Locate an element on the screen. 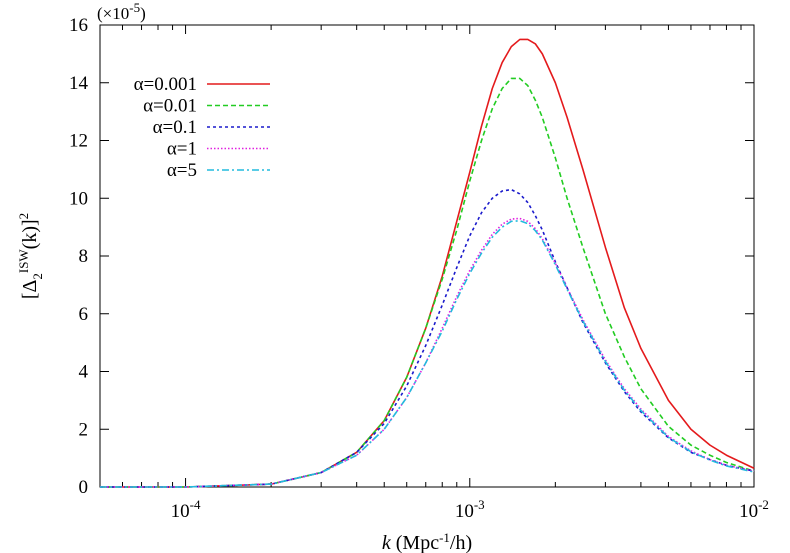  x-tick-label: 10⁻⁴ is located at coordinates (186, 509).